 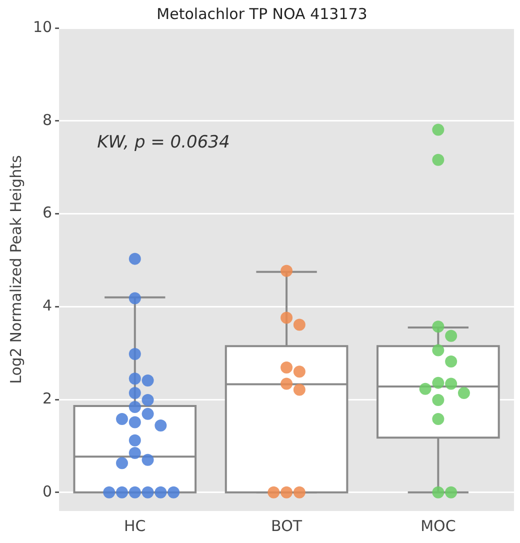 I want to click on x-tick-label: MOC, so click(x=438, y=525).